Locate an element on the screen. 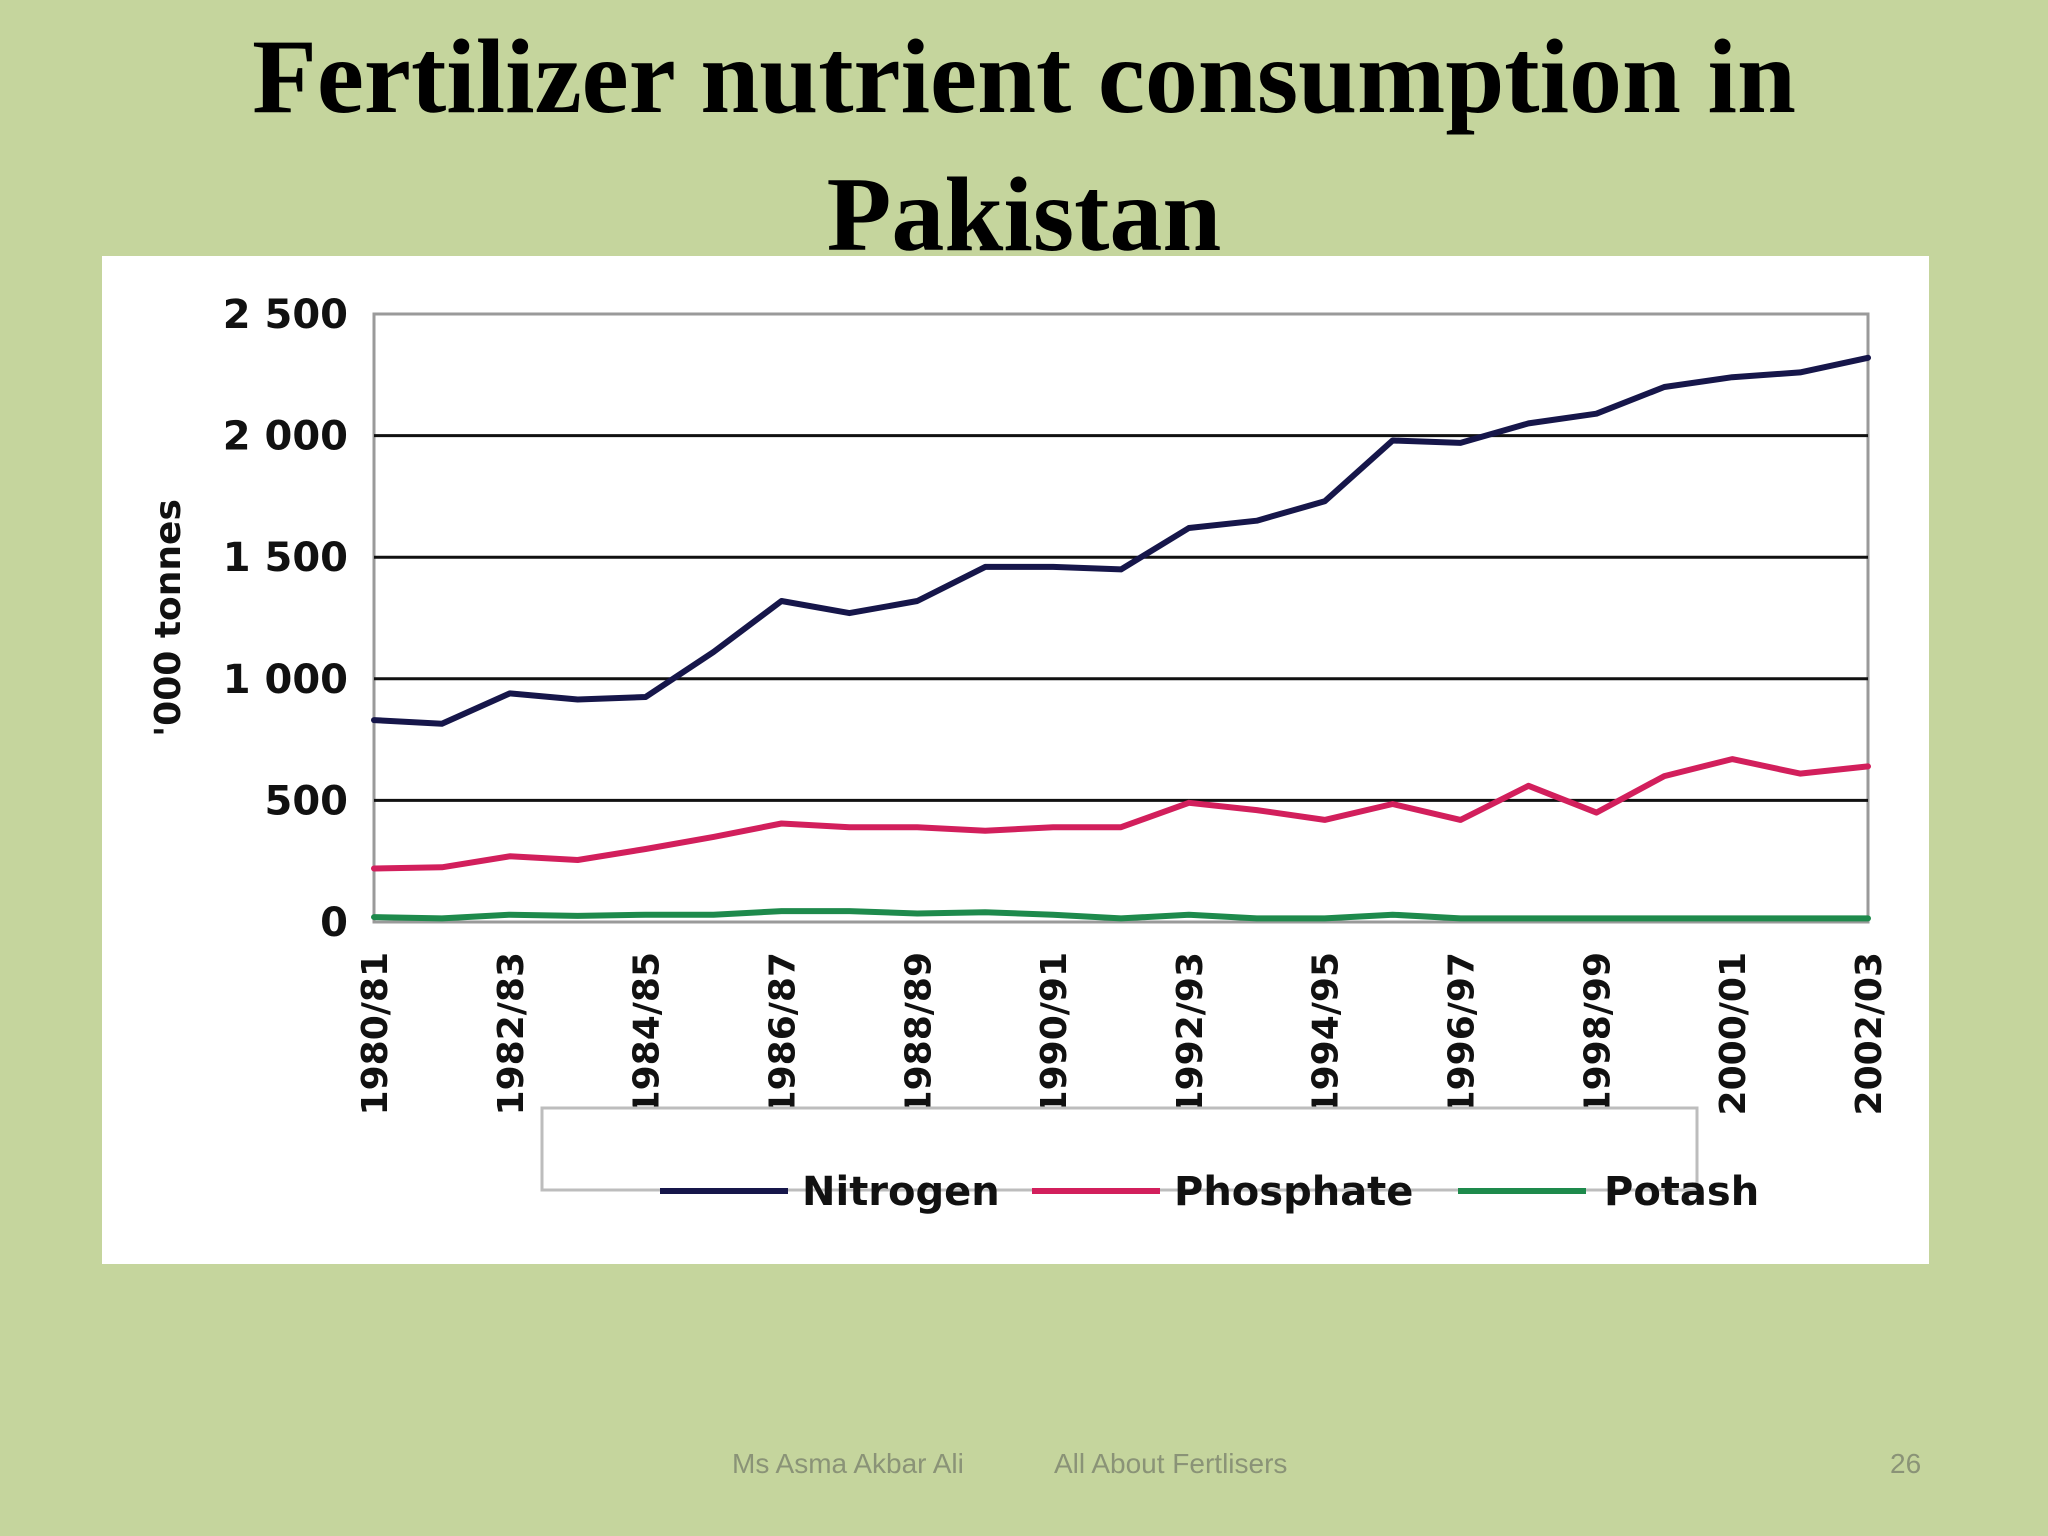 This screenshot has height=1536, width=2048. footer-page-number: 26 is located at coordinates (1906, 1463).